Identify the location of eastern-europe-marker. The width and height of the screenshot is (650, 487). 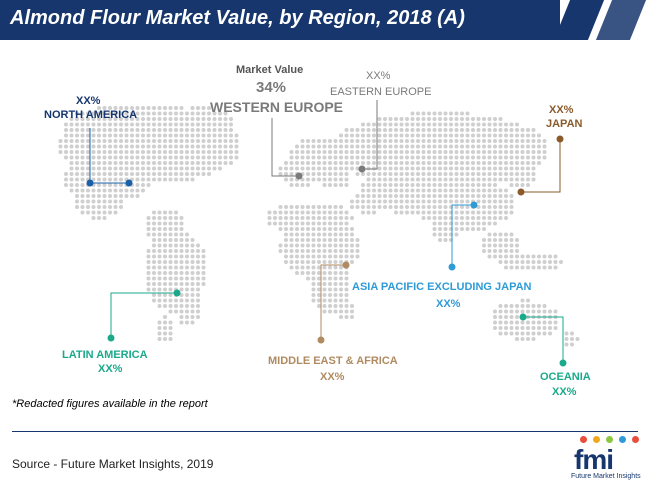
(362, 169).